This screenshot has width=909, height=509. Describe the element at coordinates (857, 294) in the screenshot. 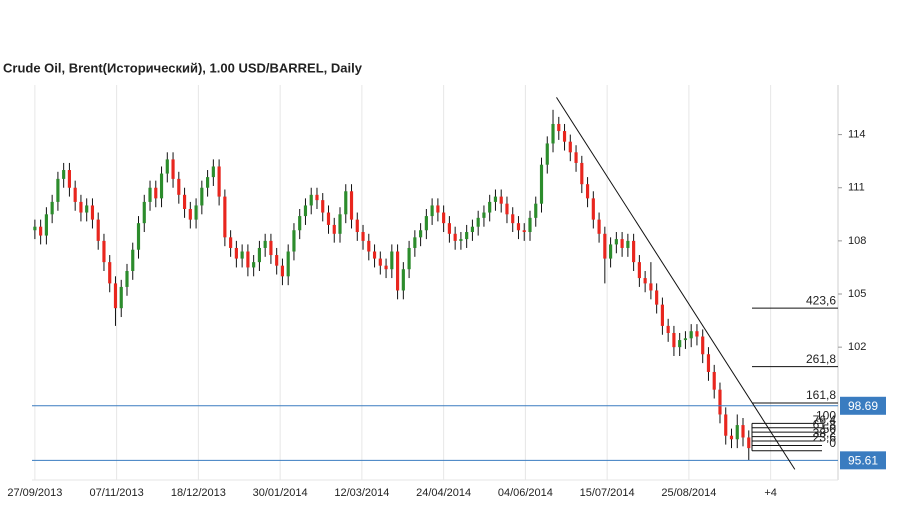

I see `y-tick-label: 105` at that location.